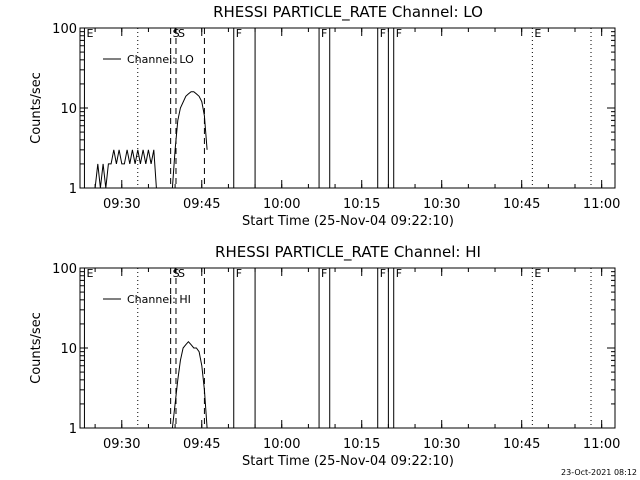  Describe the element at coordinates (348, 12) in the screenshot. I see `chart-title: RHESSI PARTICLE_RATE Channel: LO` at that location.